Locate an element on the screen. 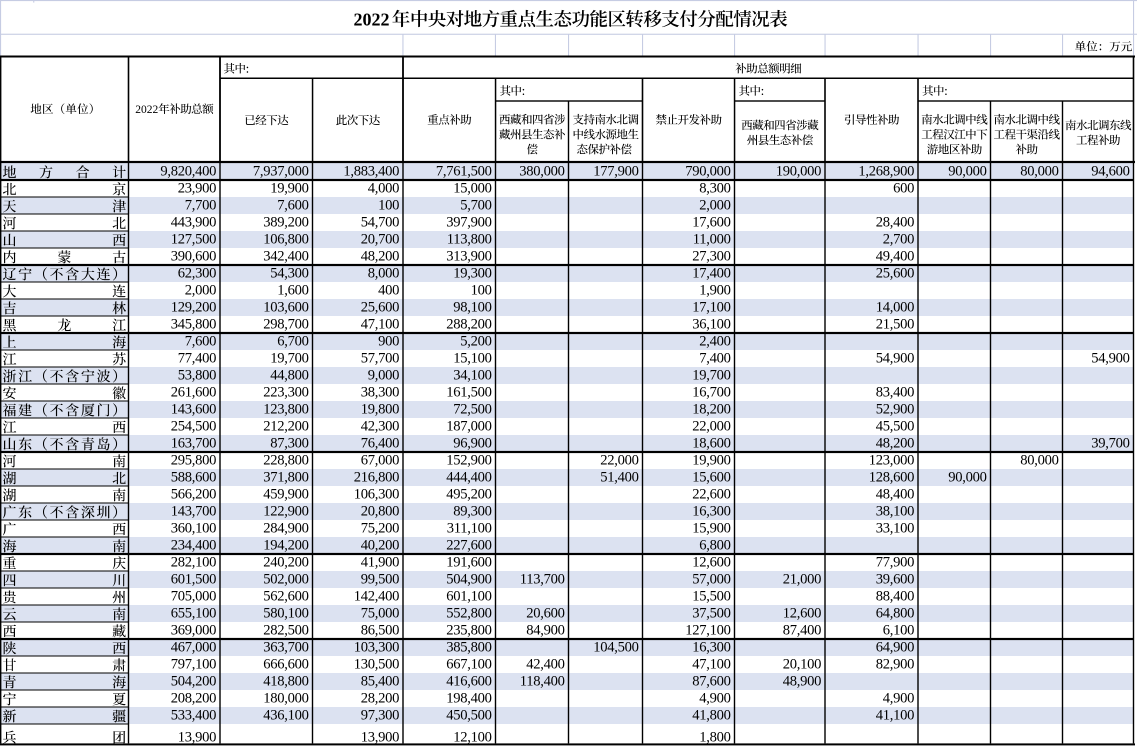 Image resolution: width=1137 pixels, height=746 pixels. svg-text: 42,400 is located at coordinates (545, 665).